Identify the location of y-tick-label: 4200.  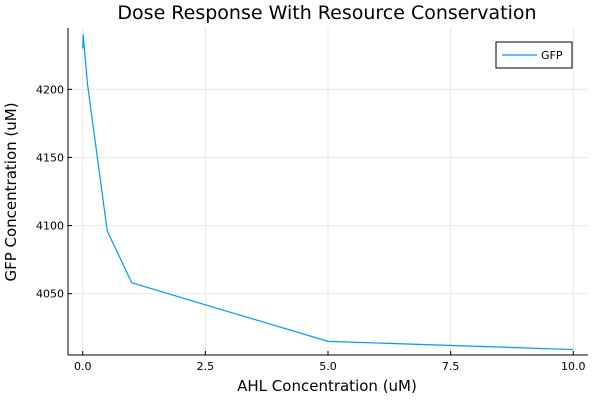
(50, 89).